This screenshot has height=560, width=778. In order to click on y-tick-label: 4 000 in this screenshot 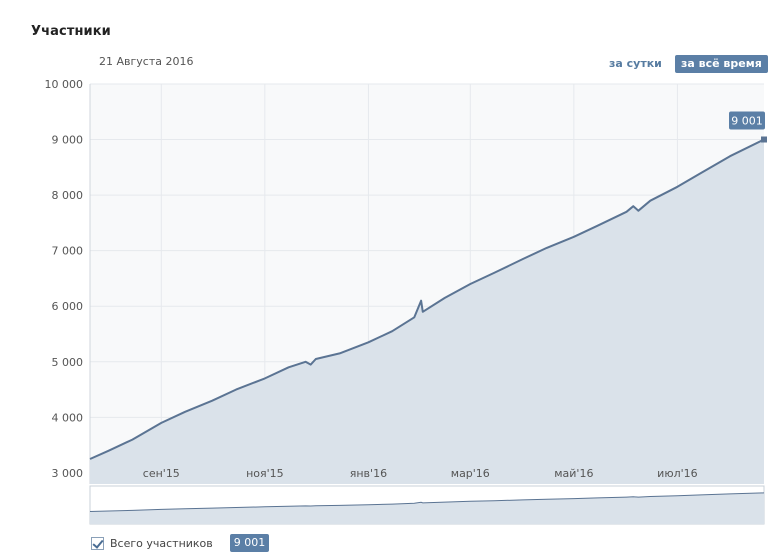, I will do `click(68, 417)`.